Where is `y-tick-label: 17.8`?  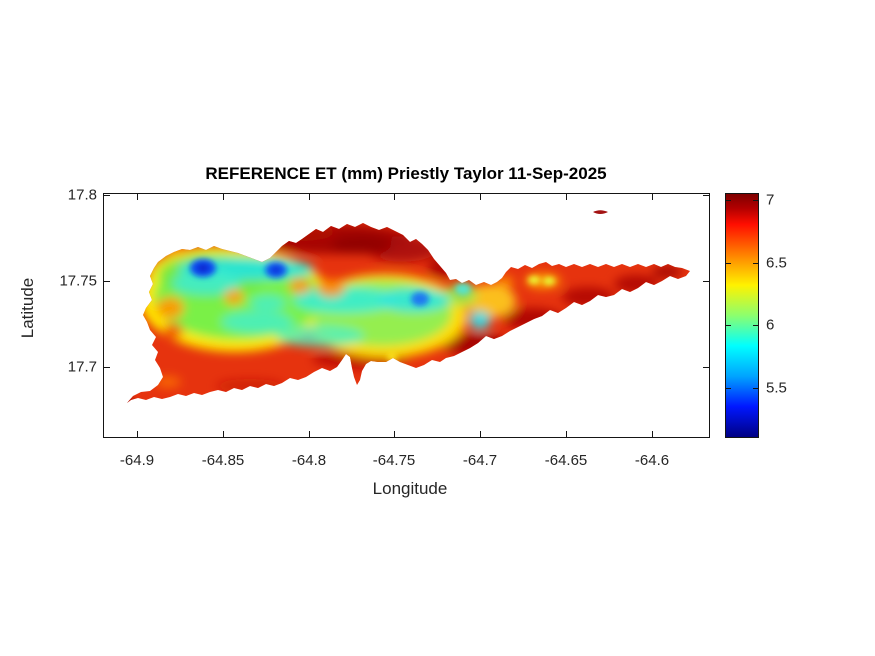 y-tick-label: 17.8 is located at coordinates (82, 195).